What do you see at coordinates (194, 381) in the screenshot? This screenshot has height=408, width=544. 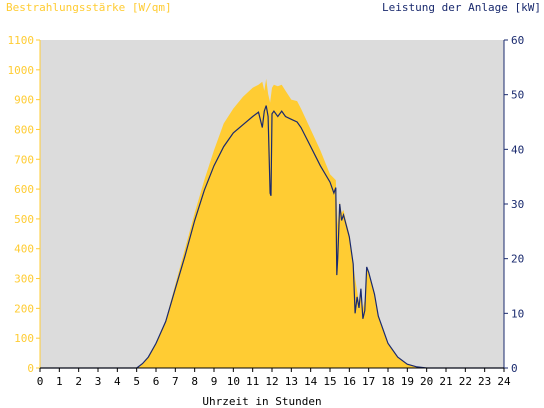 I see `x-tick-label: 8` at bounding box center [194, 381].